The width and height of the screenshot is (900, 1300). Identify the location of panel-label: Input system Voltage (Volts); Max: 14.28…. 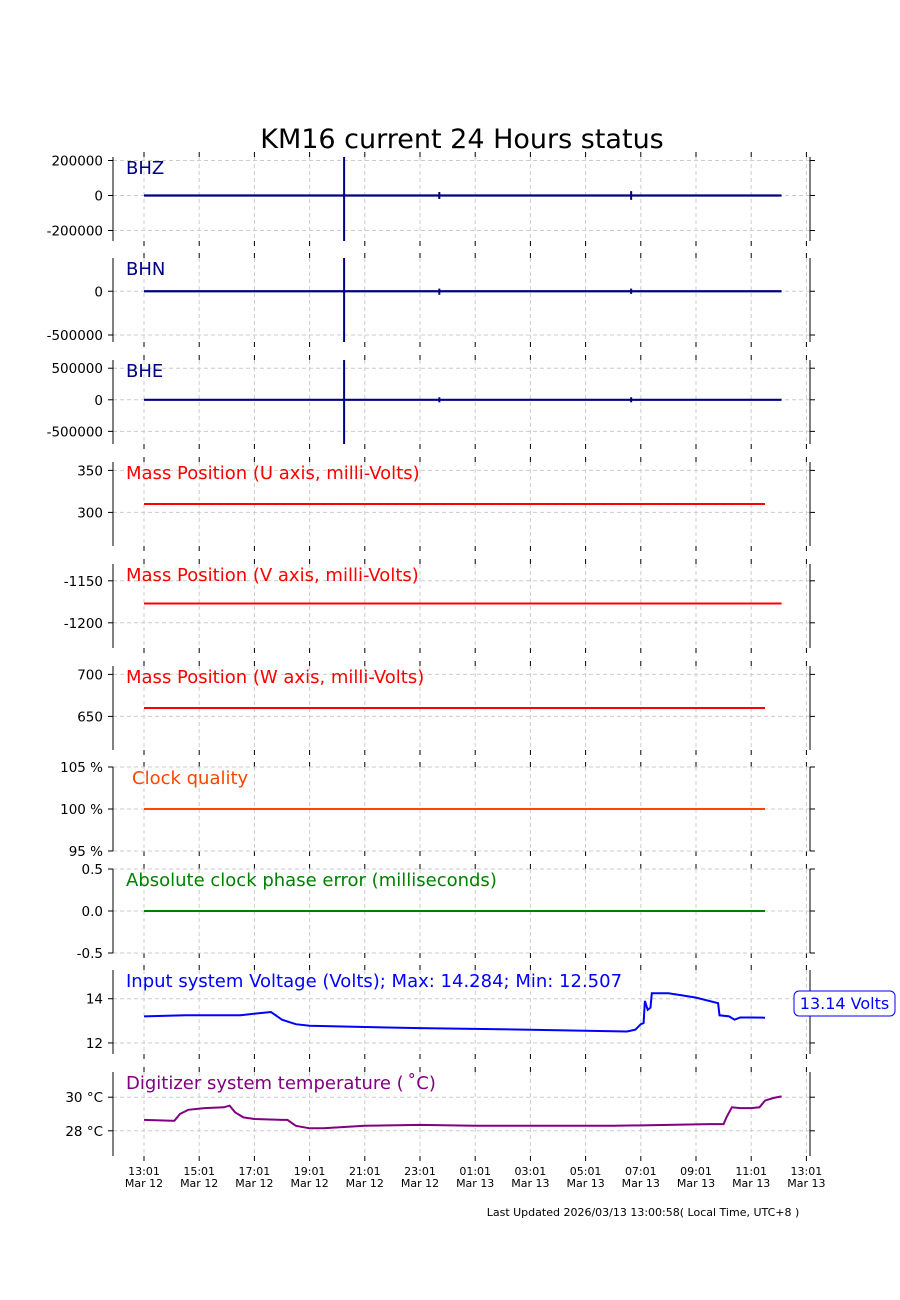
(374, 981).